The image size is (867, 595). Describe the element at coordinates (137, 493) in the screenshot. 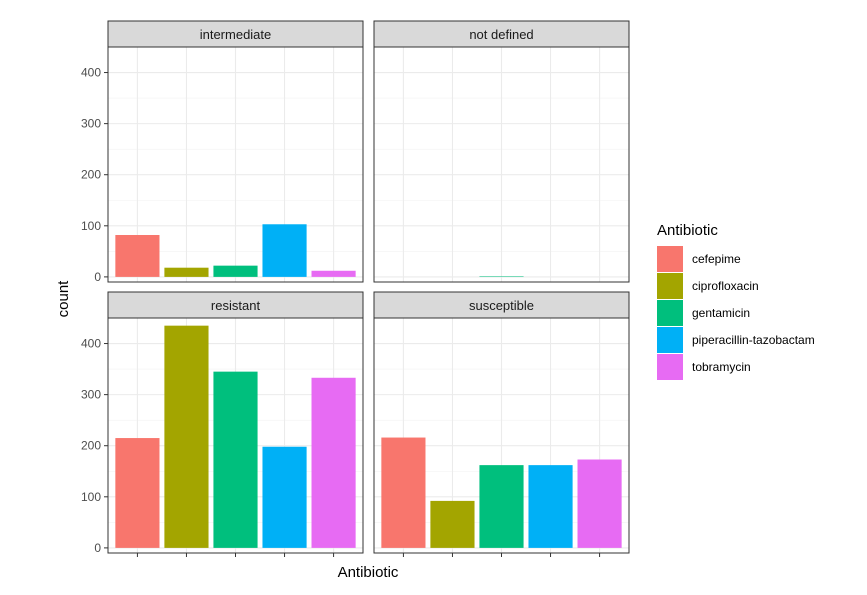

I see `bar-resistant-cefepime` at that location.